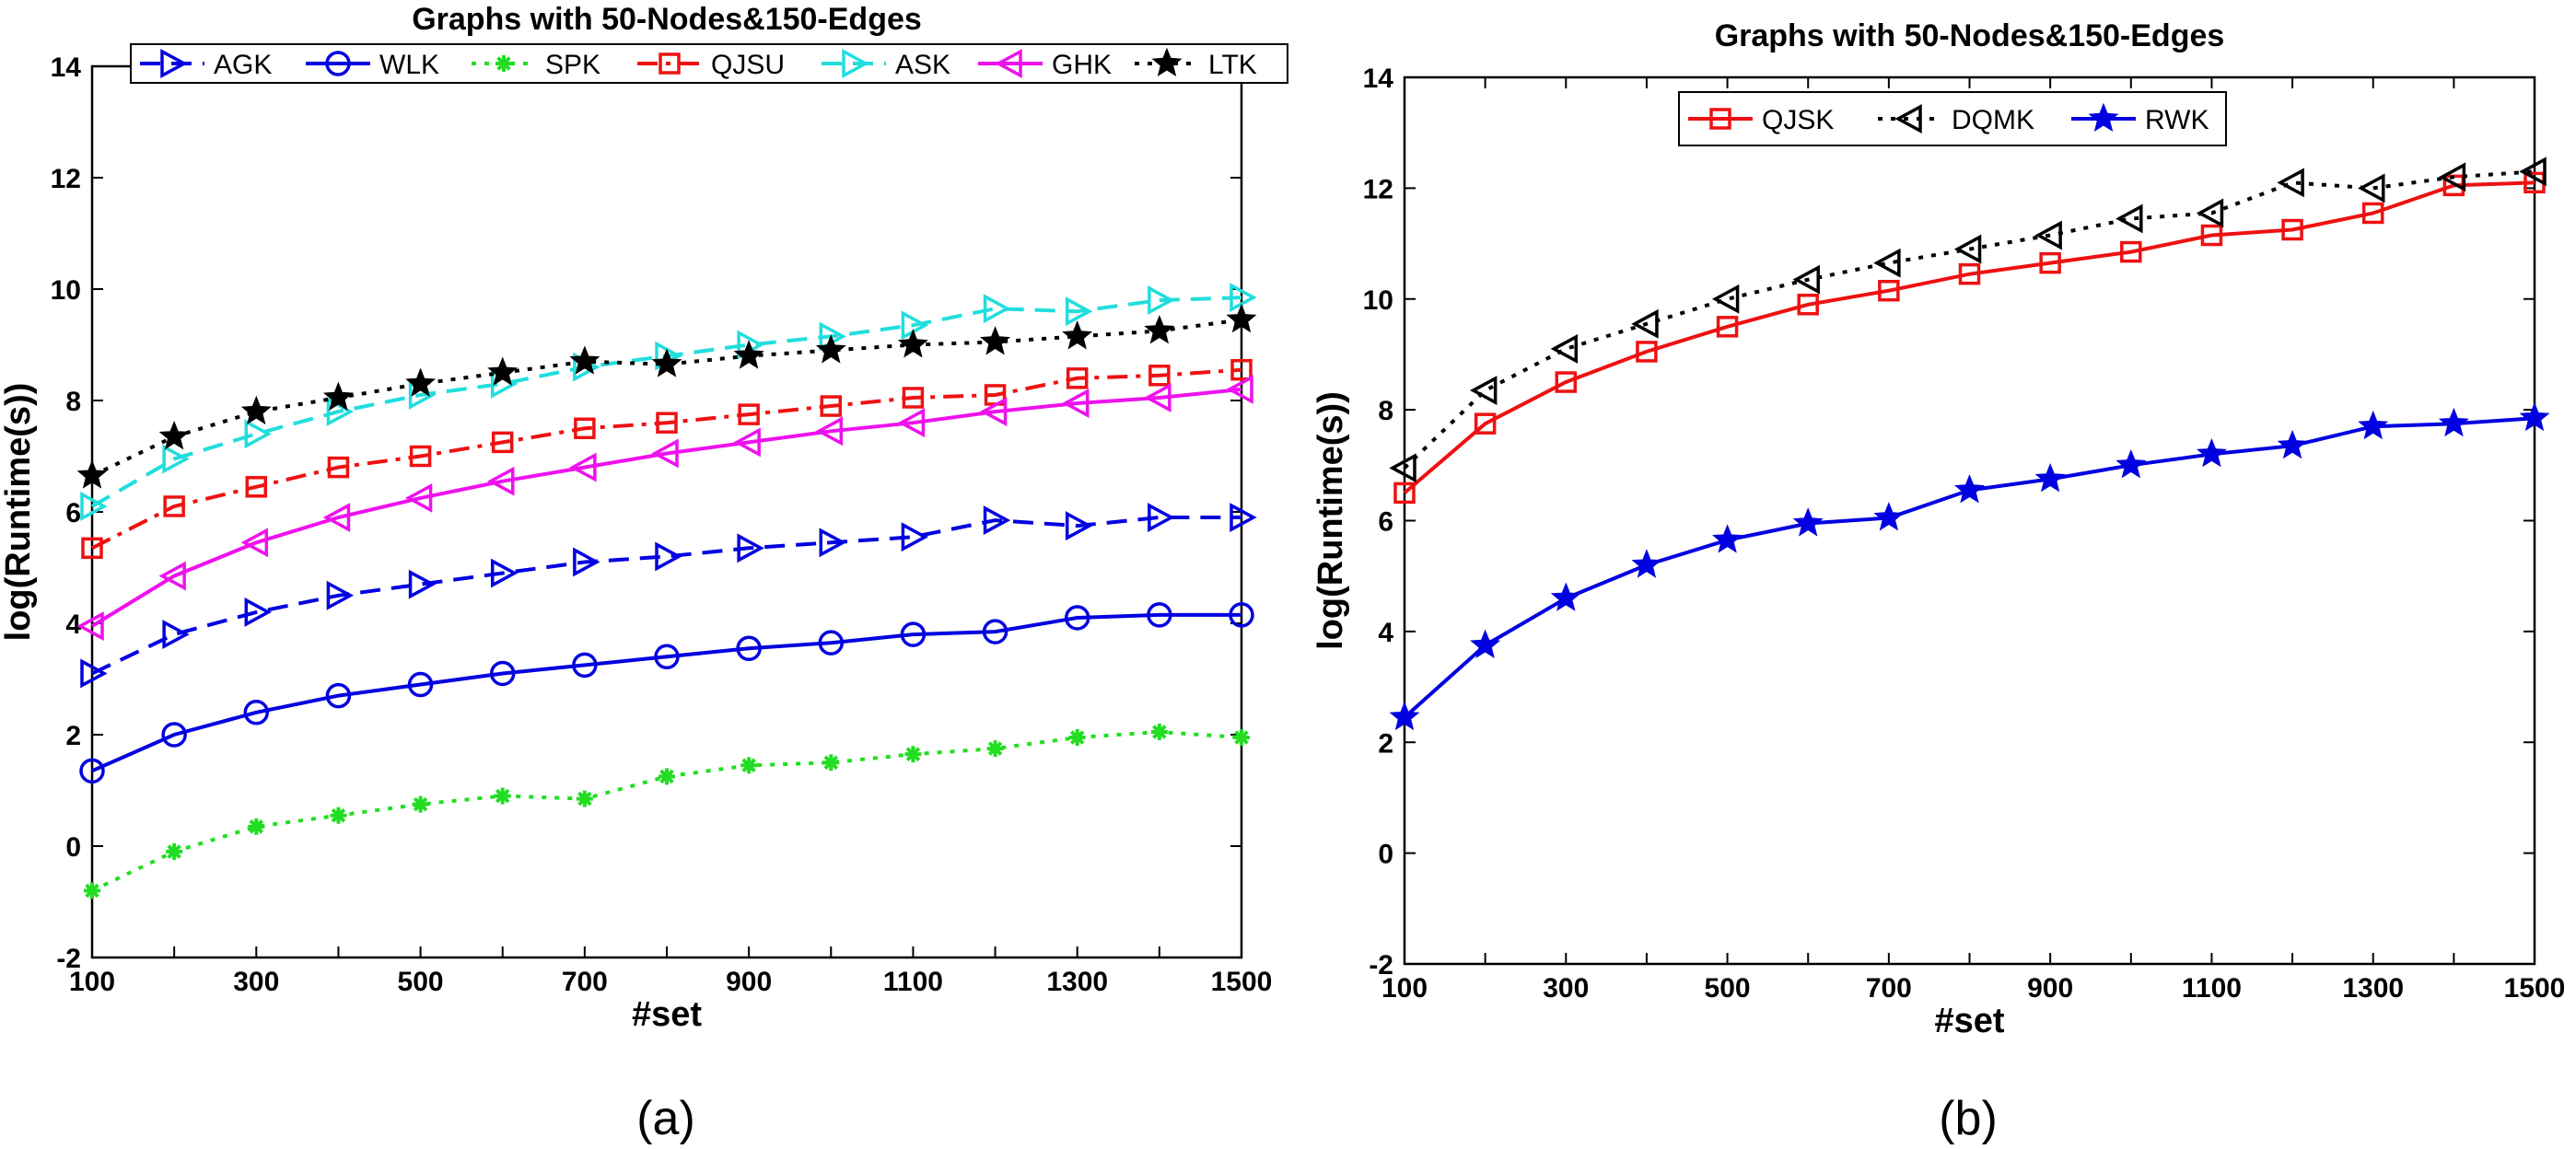 Image resolution: width=2576 pixels, height=1149 pixels. Describe the element at coordinates (1728, 988) in the screenshot. I see `x-tick-label: 500` at that location.